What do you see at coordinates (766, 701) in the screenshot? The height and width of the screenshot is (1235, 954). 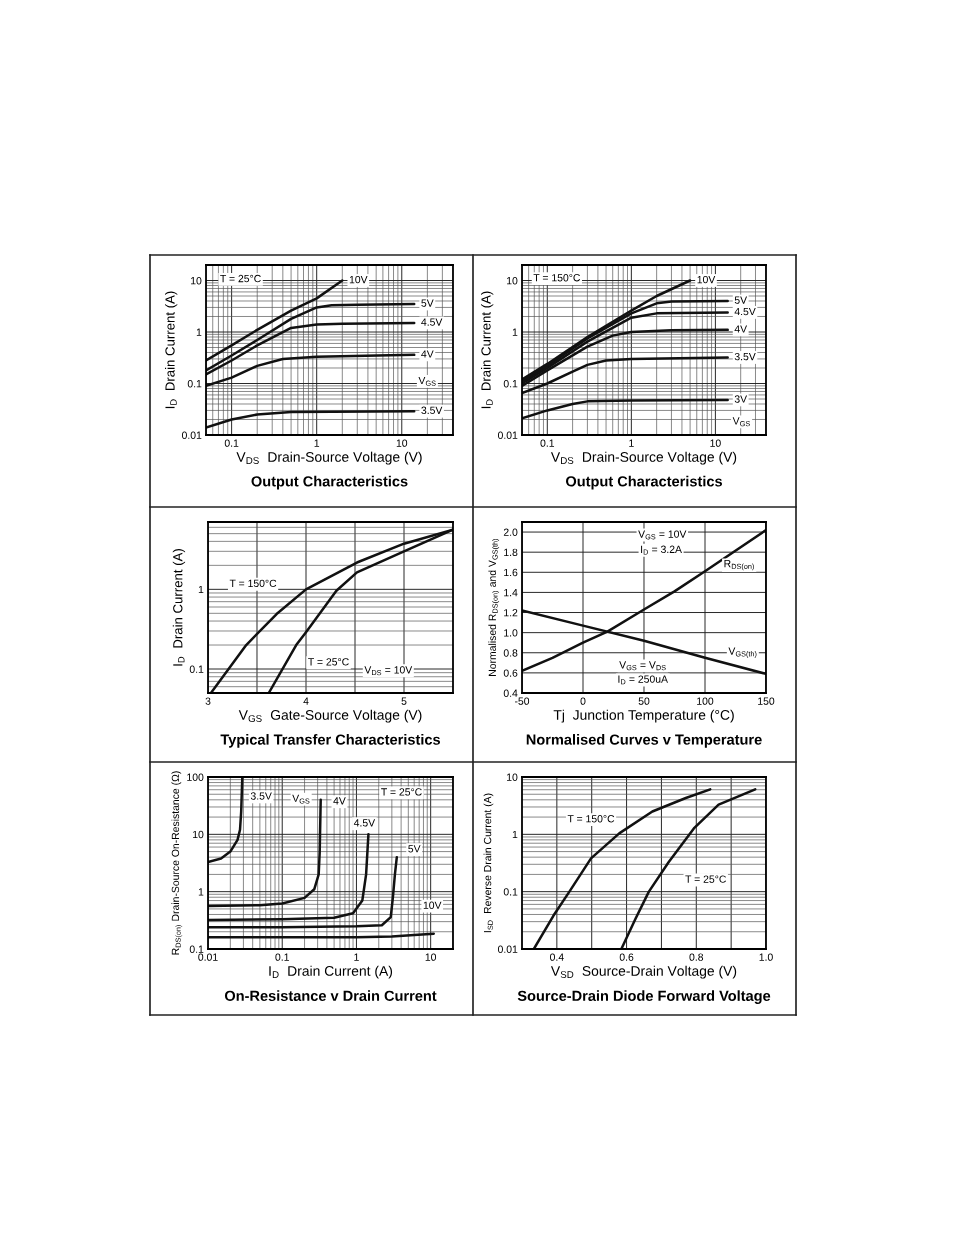 I see `x-tick-label: 150` at bounding box center [766, 701].